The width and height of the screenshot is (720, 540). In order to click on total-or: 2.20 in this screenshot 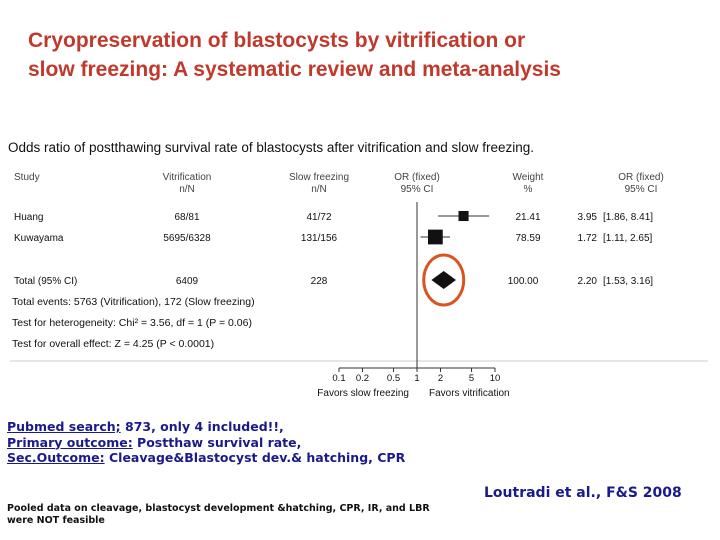, I will do `click(588, 281)`.